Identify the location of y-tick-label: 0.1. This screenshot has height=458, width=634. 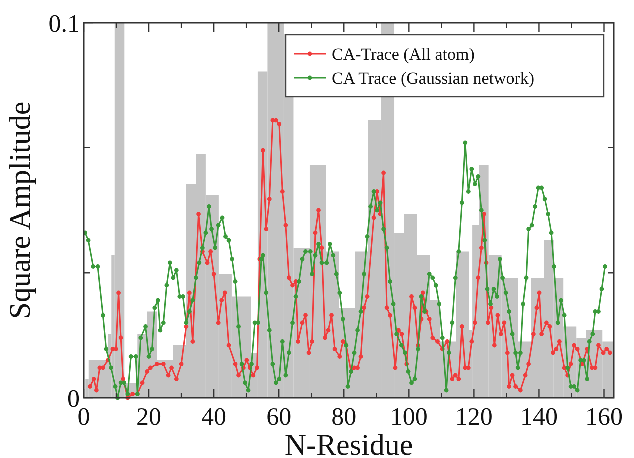
(64, 24).